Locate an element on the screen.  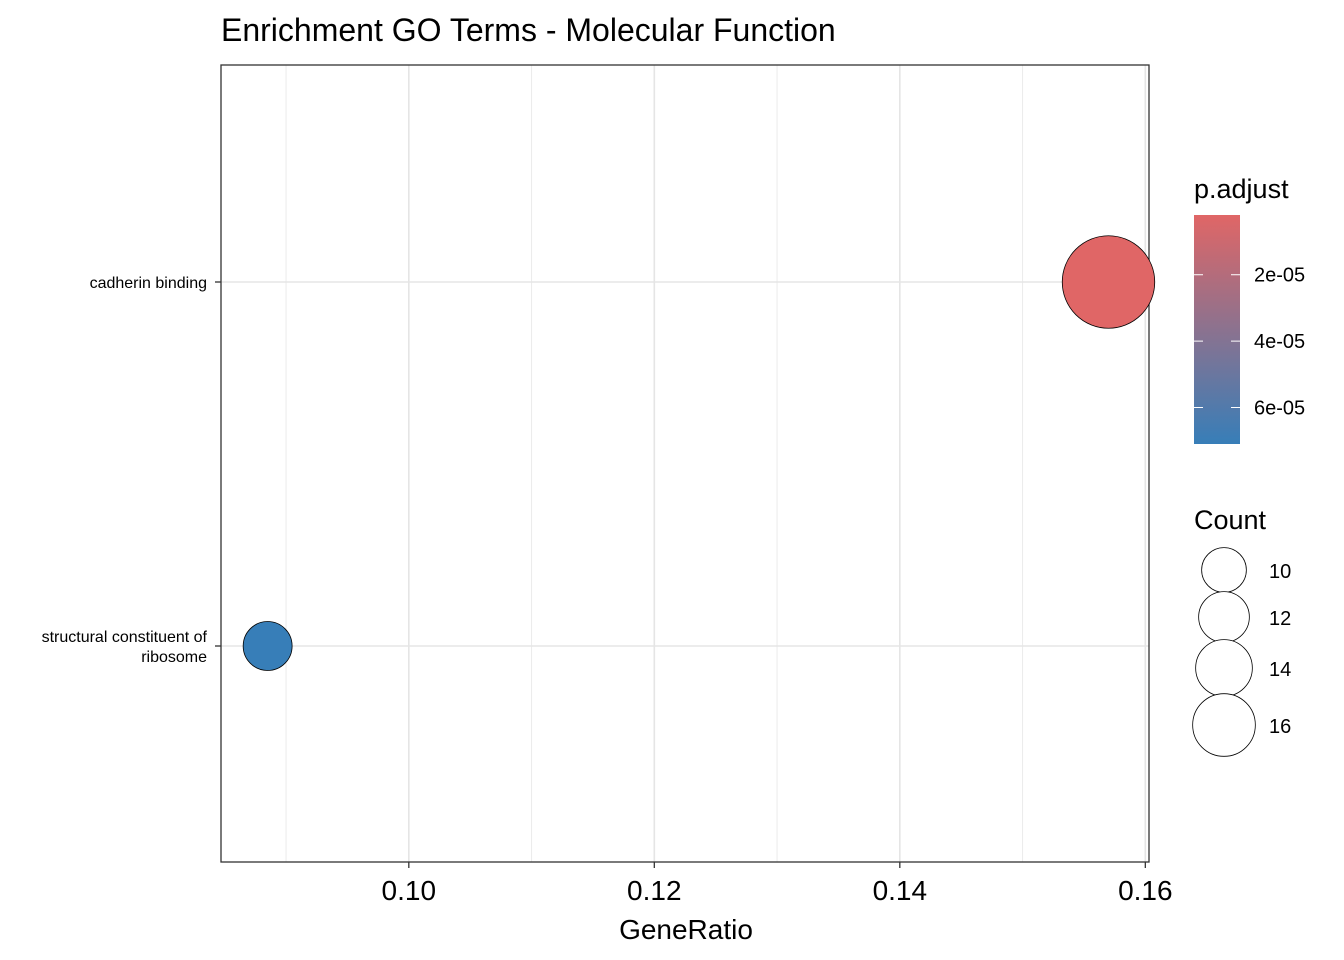
y-axis-tick-label: cadherin binding is located at coordinates (148, 283).